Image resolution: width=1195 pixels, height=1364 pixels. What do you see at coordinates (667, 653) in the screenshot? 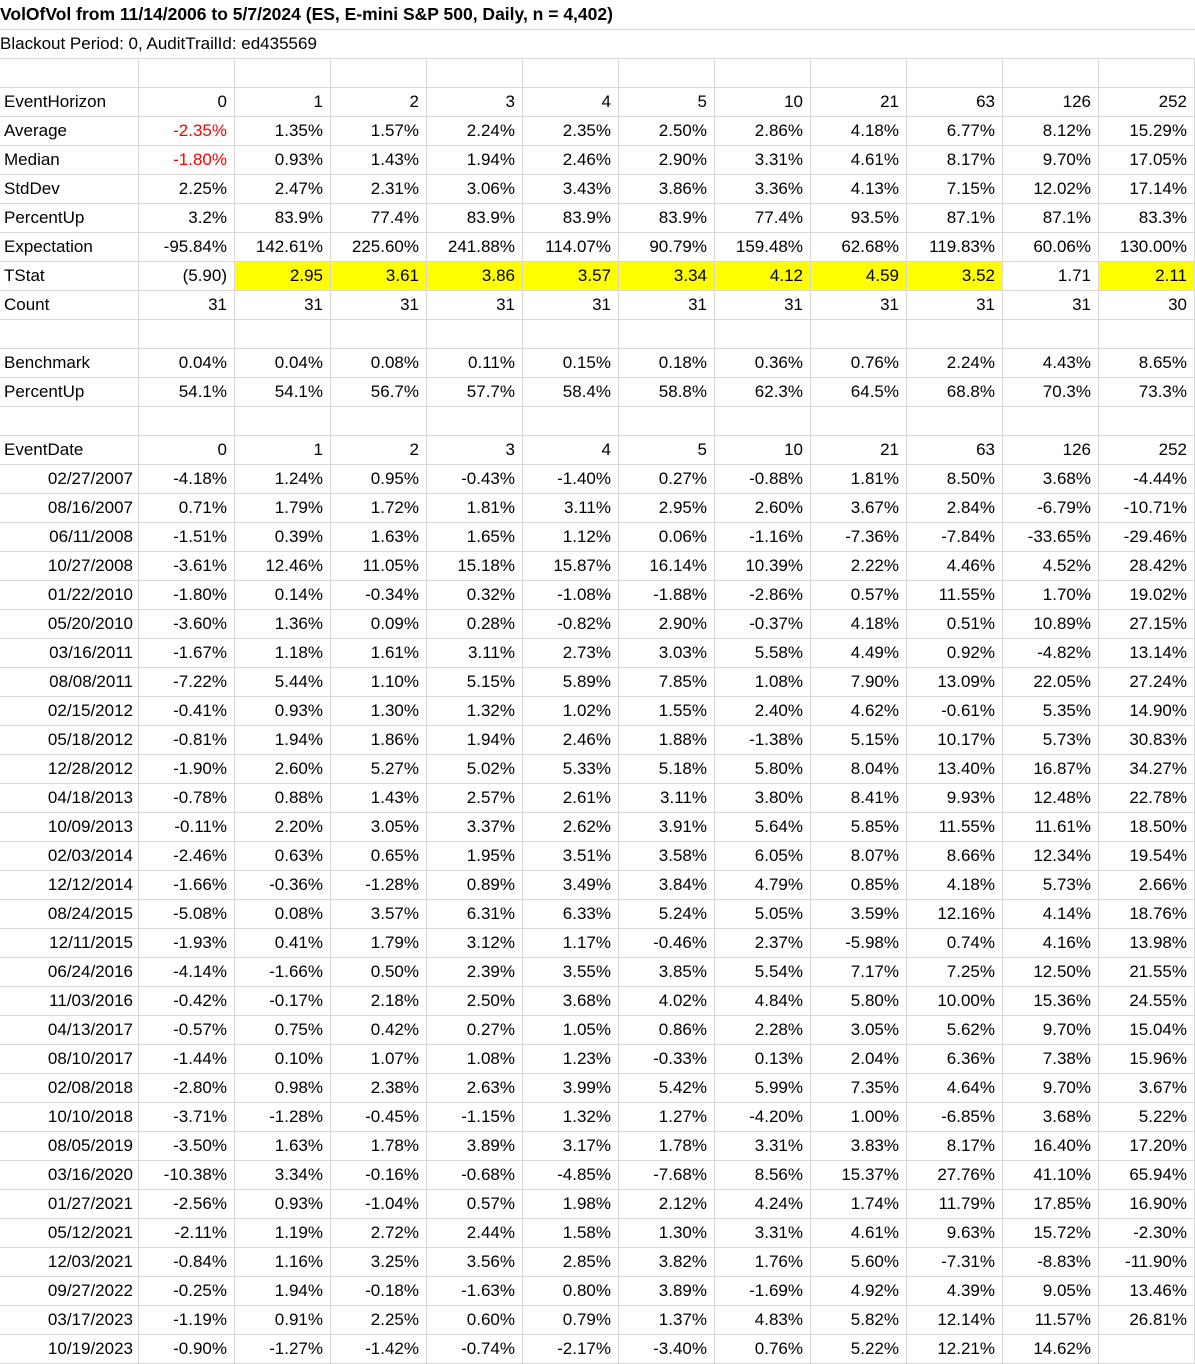
I see `value-cell: 3.03%` at bounding box center [667, 653].